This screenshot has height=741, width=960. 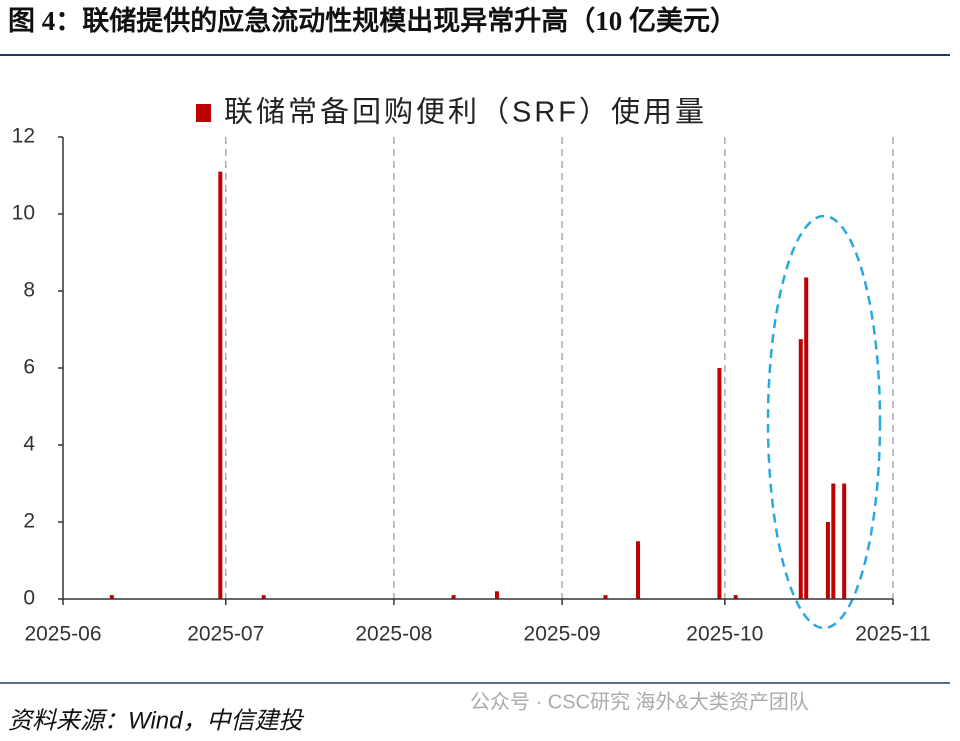 What do you see at coordinates (203, 113) in the screenshot?
I see `legend-swatch` at bounding box center [203, 113].